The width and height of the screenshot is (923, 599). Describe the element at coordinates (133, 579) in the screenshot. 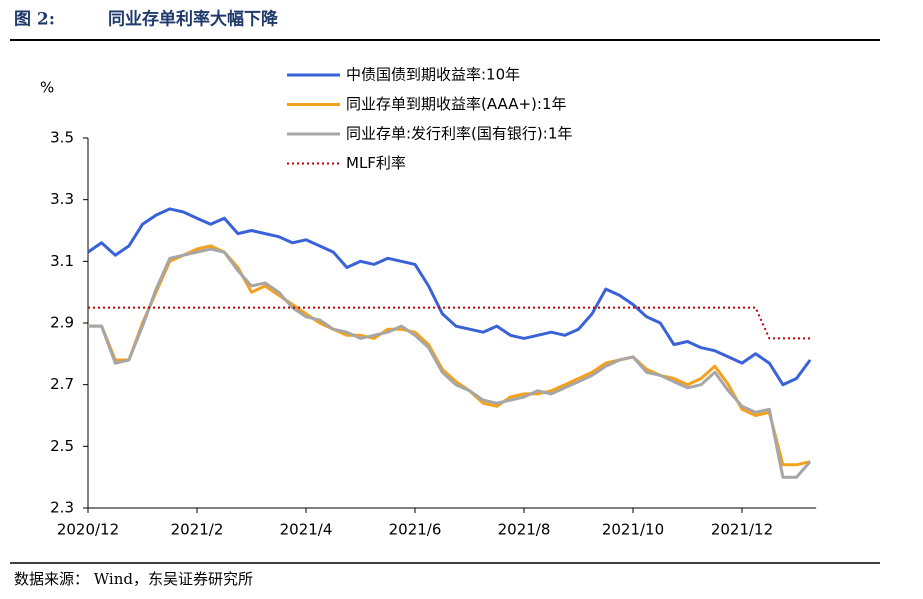

I see `source-note: 数据来源： Wind，东吴证券研究所` at that location.